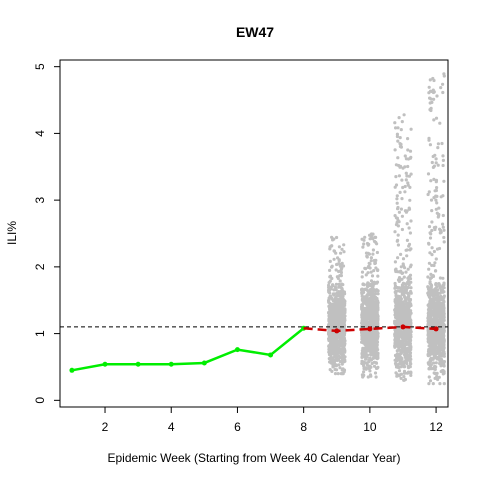 The image size is (480, 480). I want to click on y-tick-label: 4, so click(40, 133).